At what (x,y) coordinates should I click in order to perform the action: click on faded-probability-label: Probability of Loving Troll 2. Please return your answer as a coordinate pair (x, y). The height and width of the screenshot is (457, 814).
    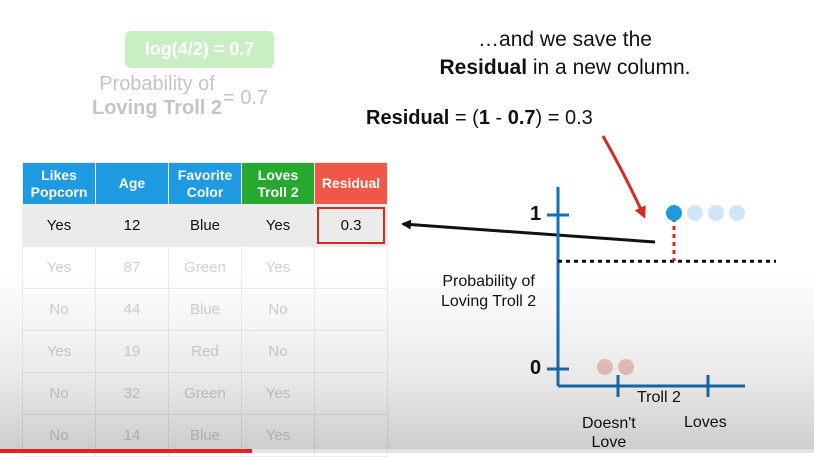
    Looking at the image, I should click on (157, 96).